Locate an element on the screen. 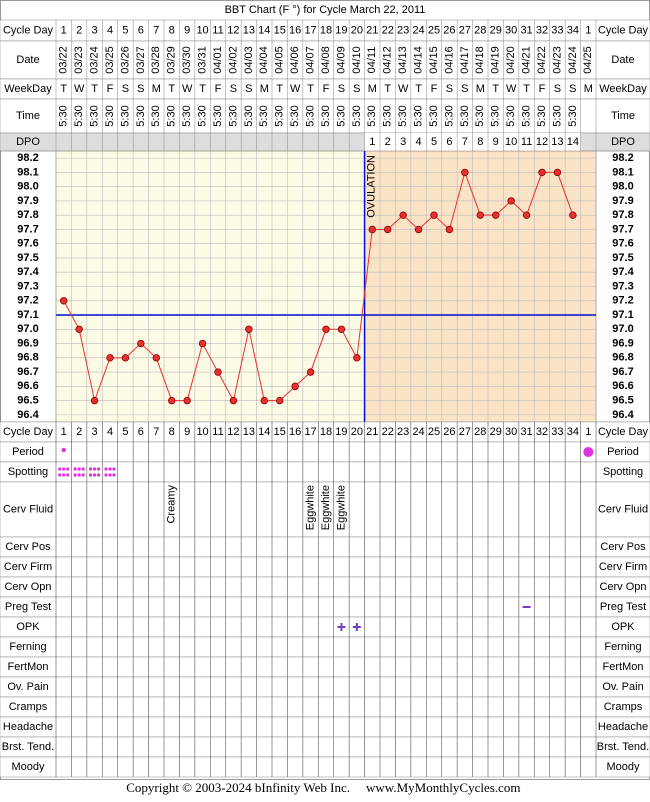 The height and width of the screenshot is (802, 650). cycle-day: 26 is located at coordinates (449, 432).